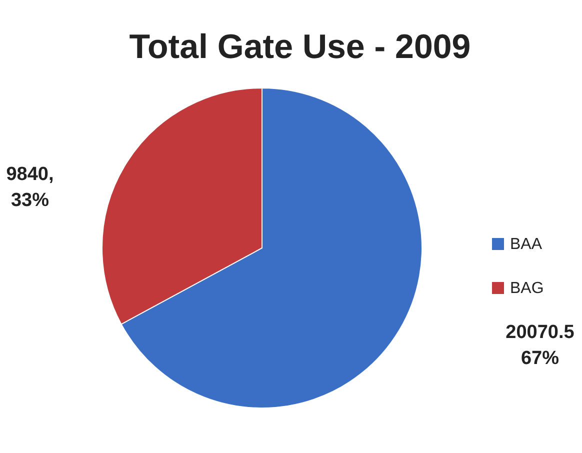 The image size is (582, 453). I want to click on legend-label: BAA, so click(526, 244).